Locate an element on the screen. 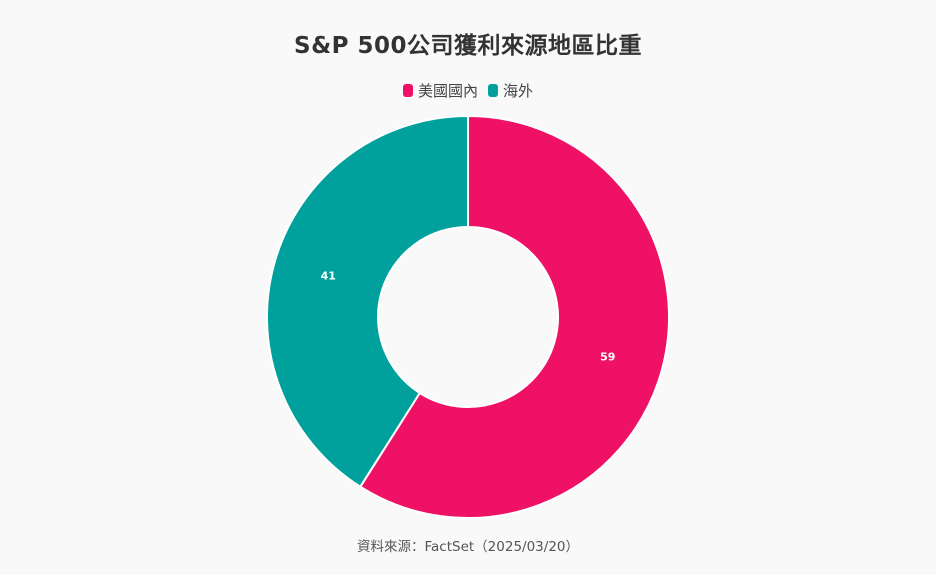 The image size is (936, 575). source-note: 資料來源：FactSet（2025/03/20） is located at coordinates (468, 547).